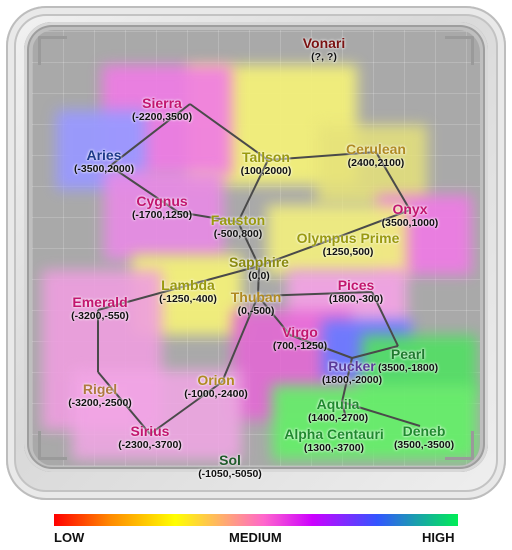 The image size is (512, 550). What do you see at coordinates (253, 191) in the screenshot?
I see `route-tallson-fauston` at bounding box center [253, 191].